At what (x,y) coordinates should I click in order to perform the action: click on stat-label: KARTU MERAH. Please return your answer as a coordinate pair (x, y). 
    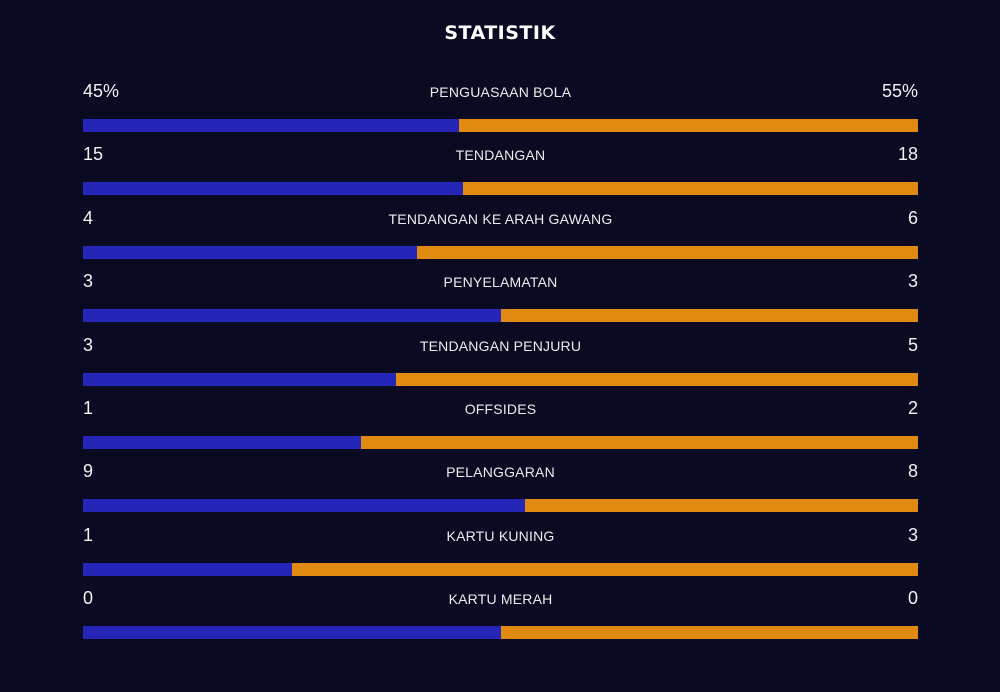
    Looking at the image, I should click on (500, 599).